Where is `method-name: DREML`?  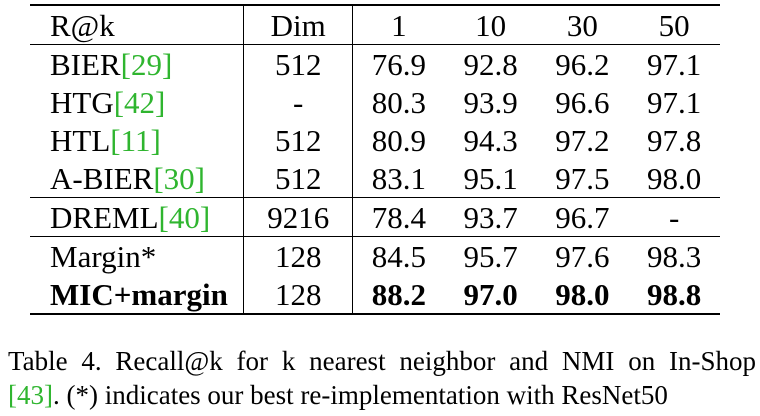 method-name: DREML is located at coordinates (104, 217).